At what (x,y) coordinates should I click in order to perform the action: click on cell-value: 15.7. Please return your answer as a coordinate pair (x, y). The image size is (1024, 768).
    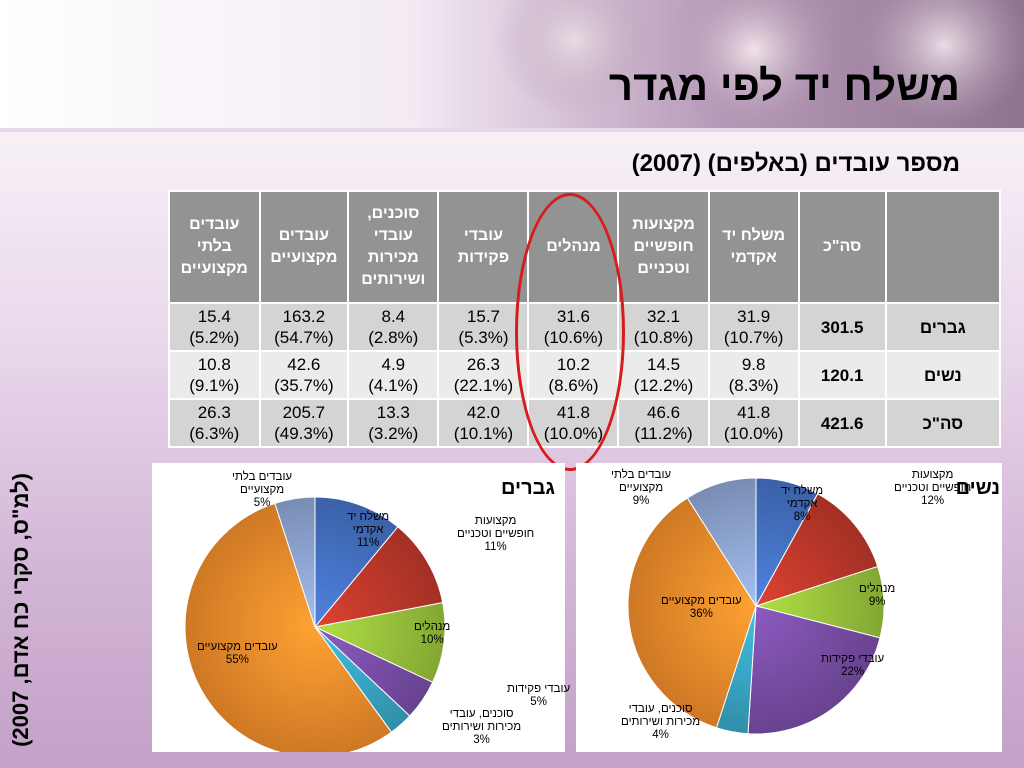
    Looking at the image, I should click on (483, 316).